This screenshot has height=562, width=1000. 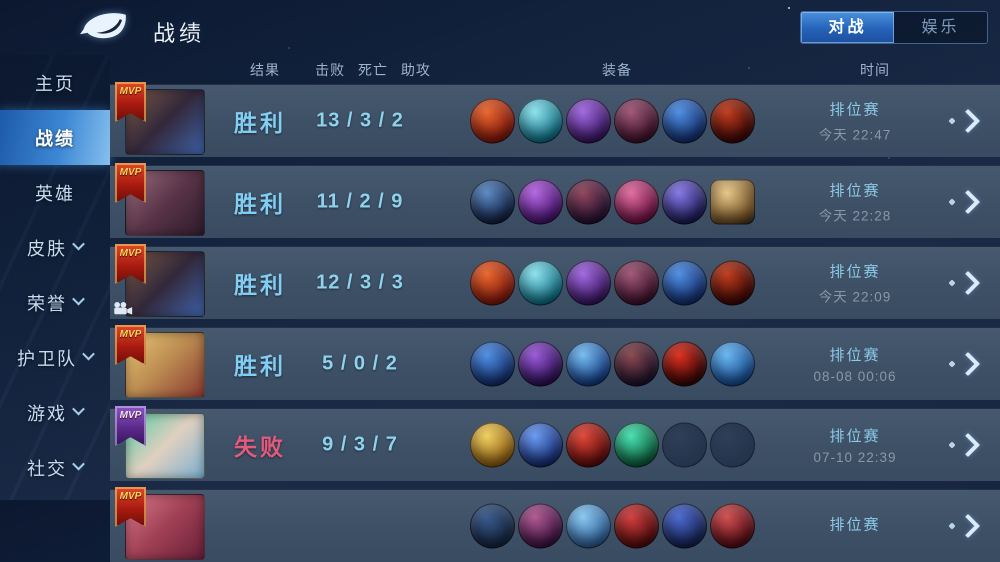 I want to click on sidebar-item-label: 战绩, so click(x=55, y=138).